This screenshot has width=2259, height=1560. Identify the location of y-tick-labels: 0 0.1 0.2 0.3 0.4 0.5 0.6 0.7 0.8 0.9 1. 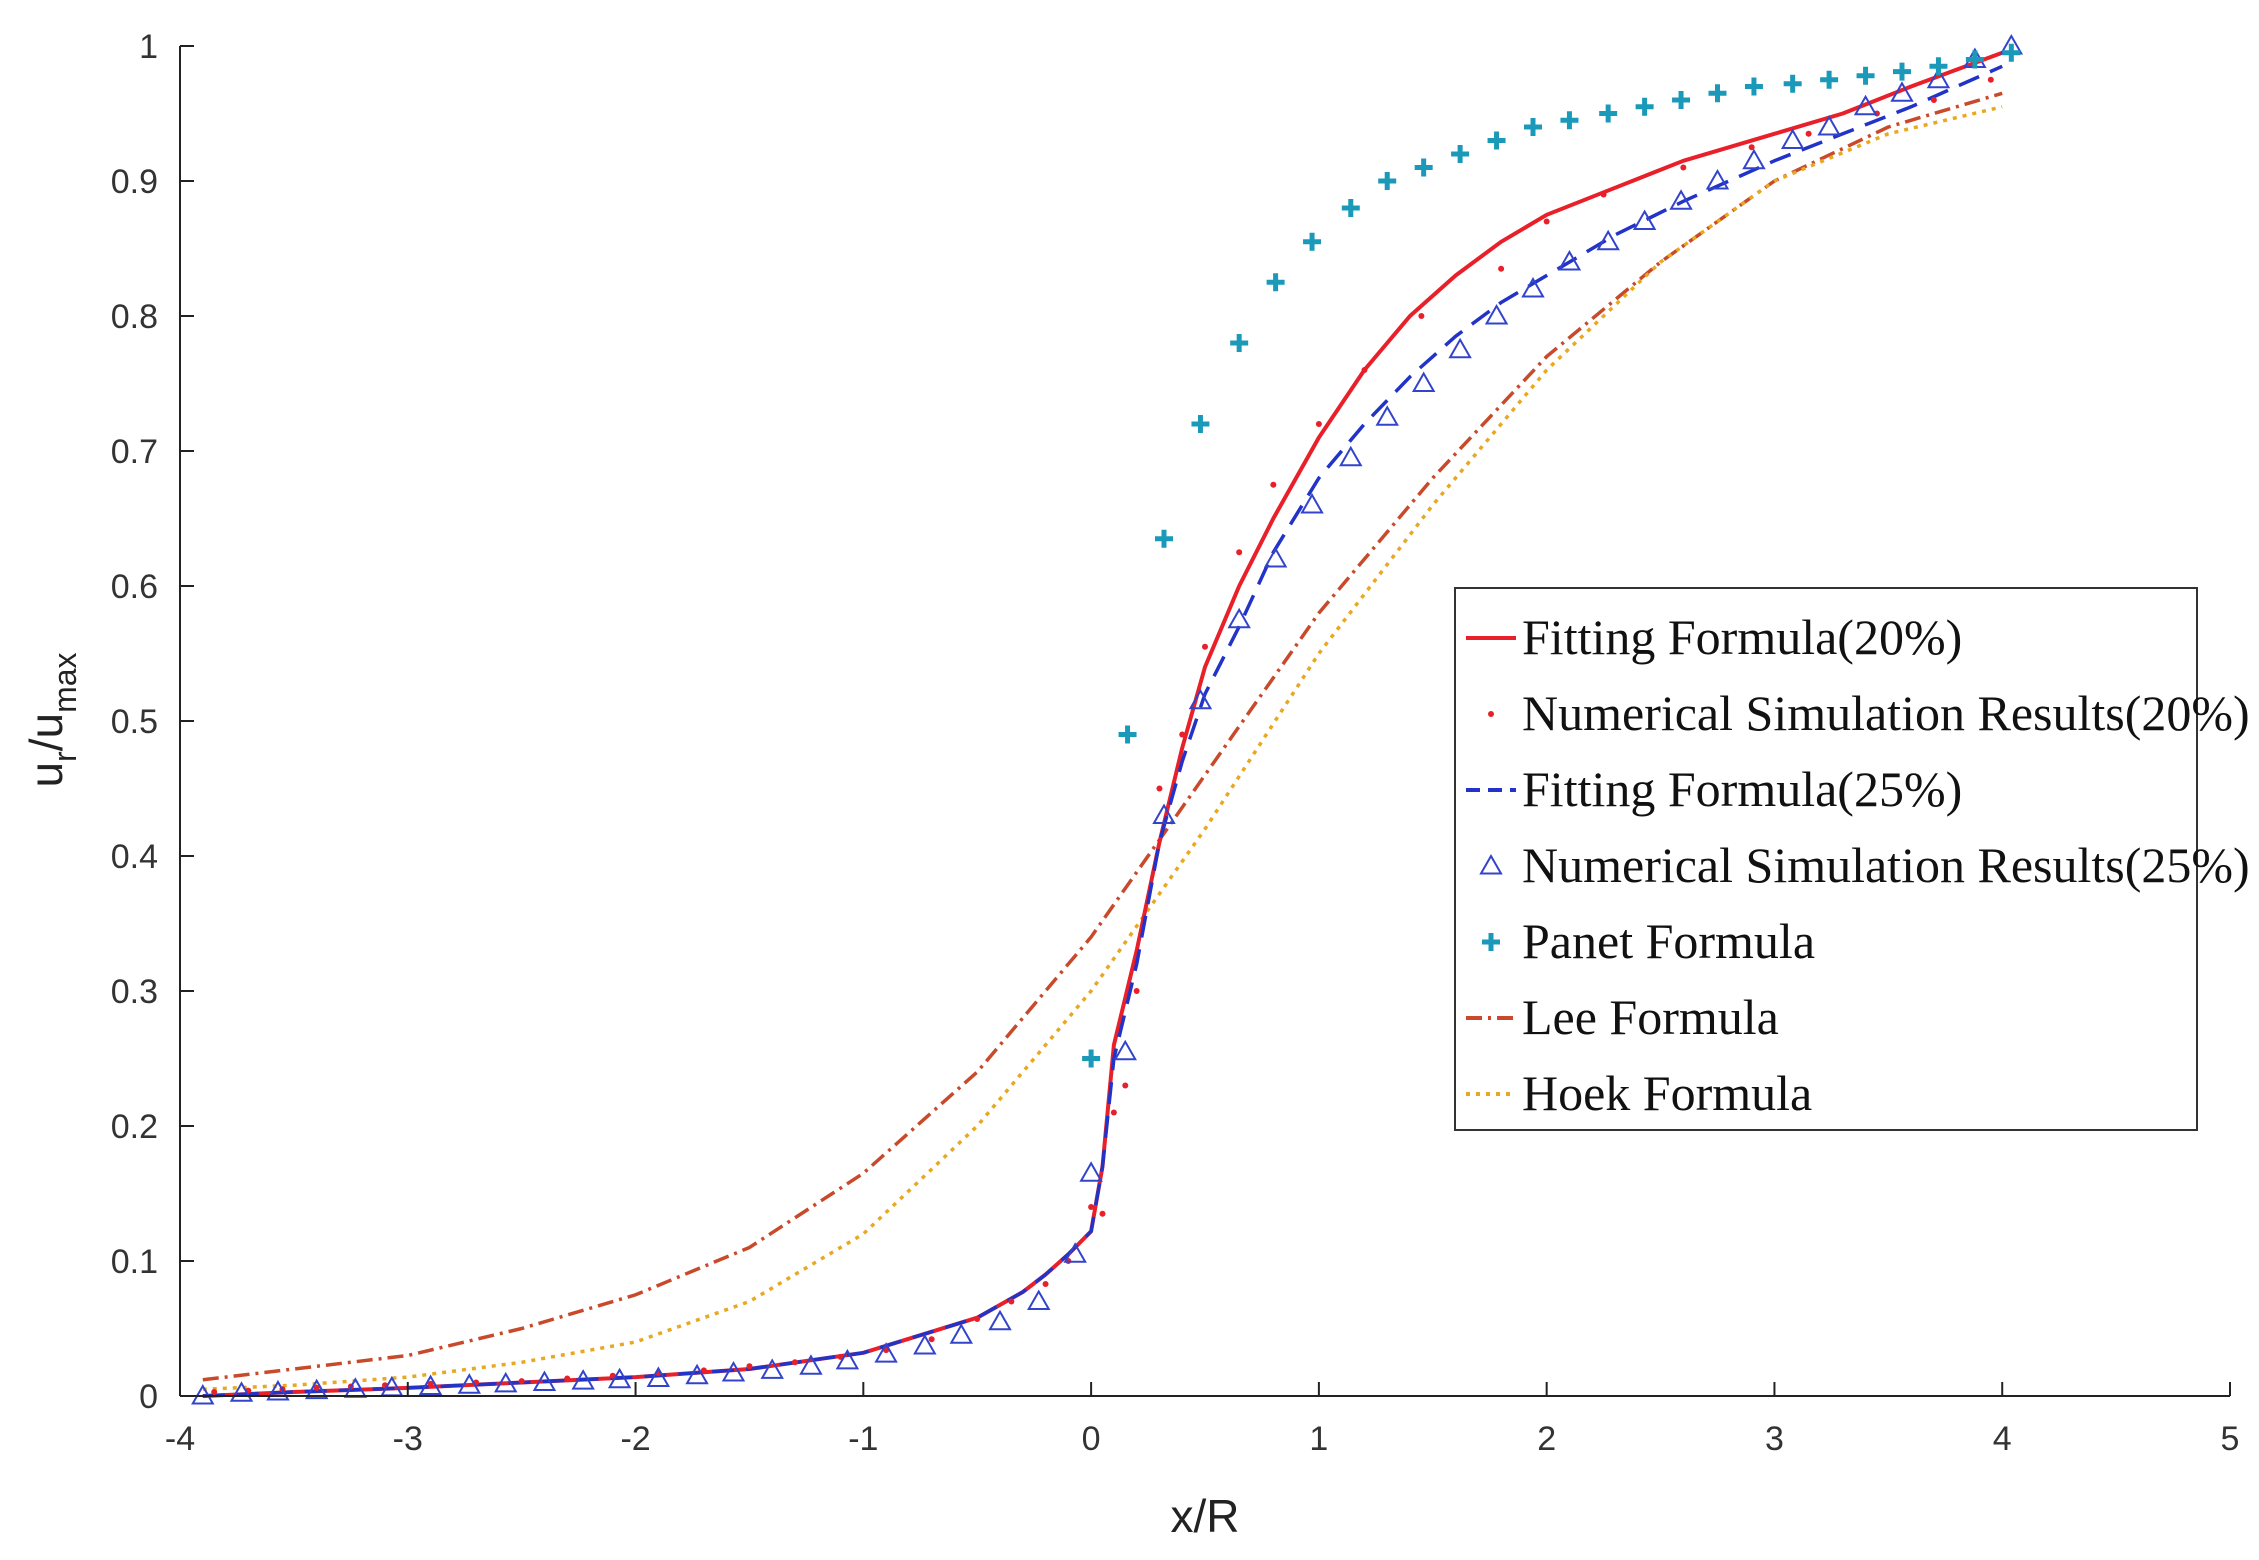
(134, 722).